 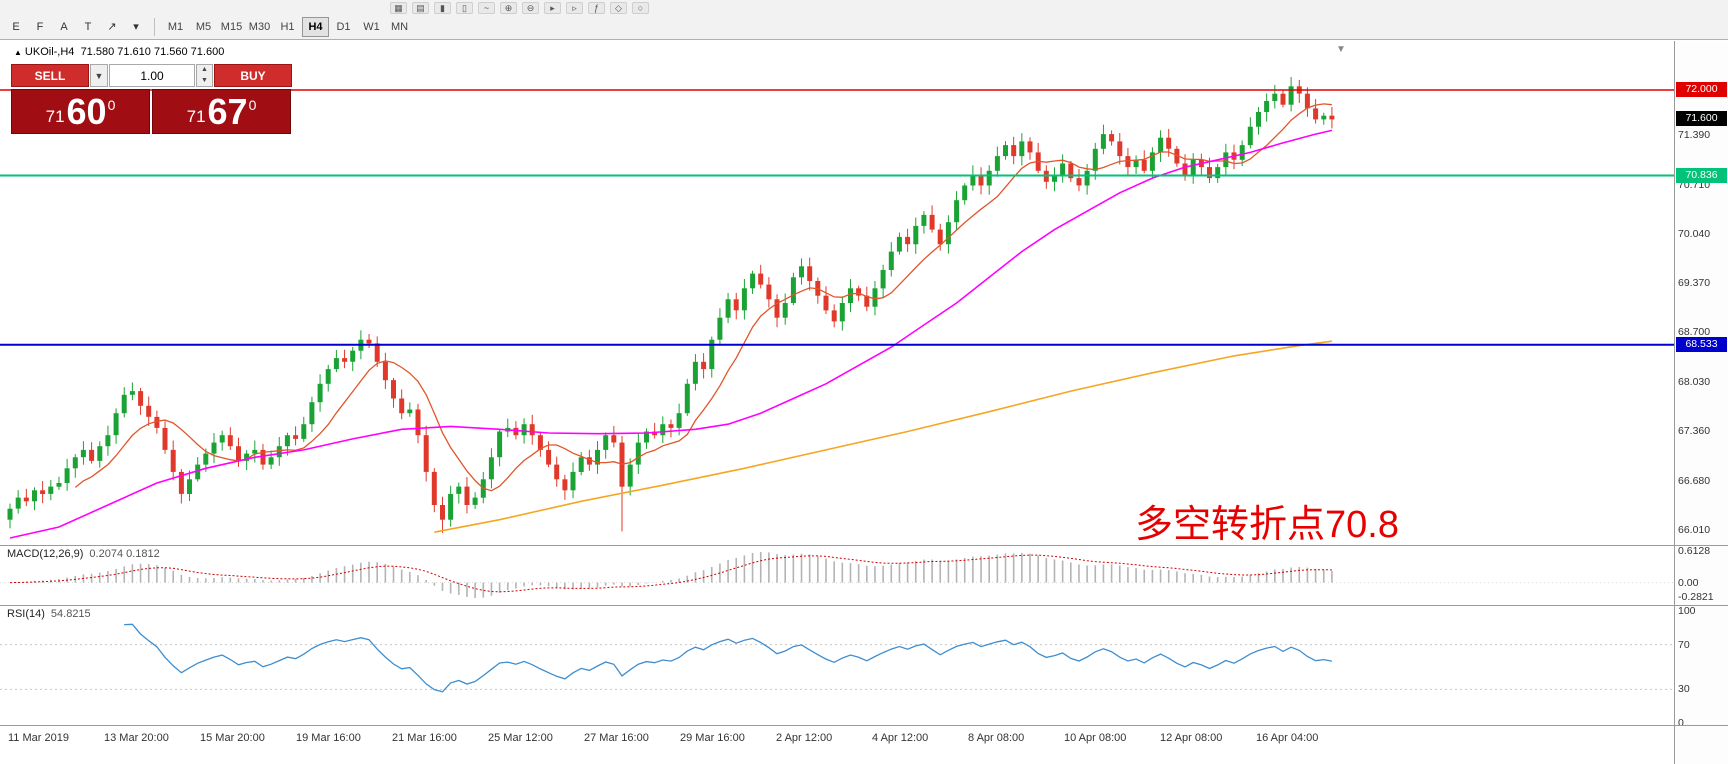 I want to click on symbol-name: UKOil-,H4, so click(x=49, y=52).